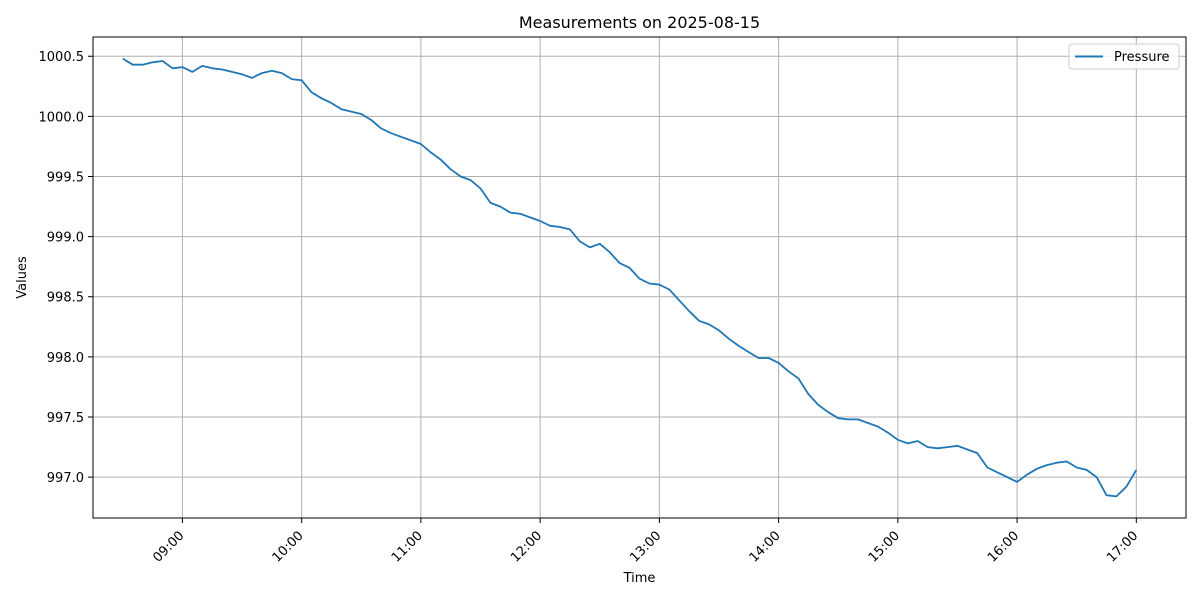  What do you see at coordinates (639, 22) in the screenshot?
I see `chart-title: Measurements on 2025-08-15` at bounding box center [639, 22].